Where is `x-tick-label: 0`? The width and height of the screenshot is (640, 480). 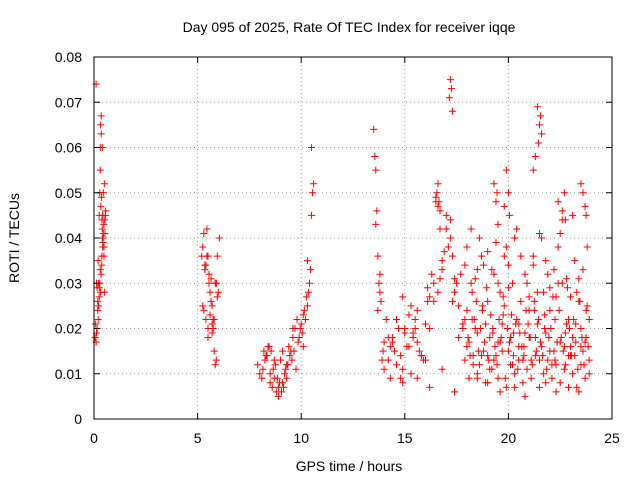 x-tick-label: 0 is located at coordinates (94, 438).